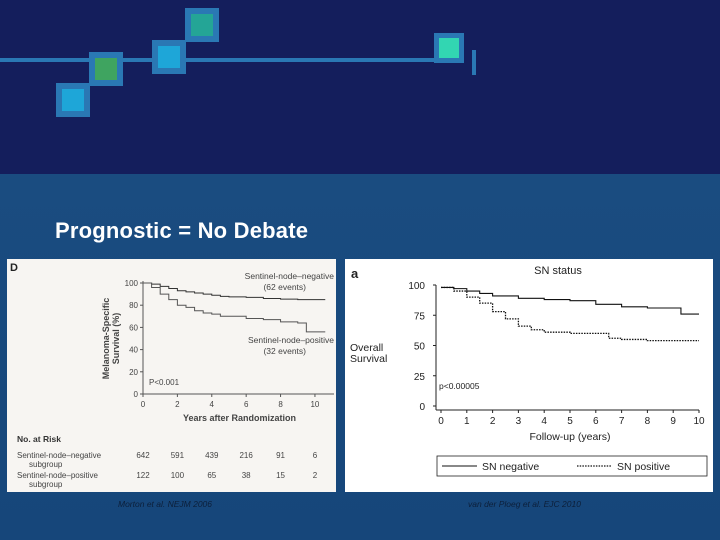  Describe the element at coordinates (231, 60) in the screenshot. I see `decorative-line` at that location.